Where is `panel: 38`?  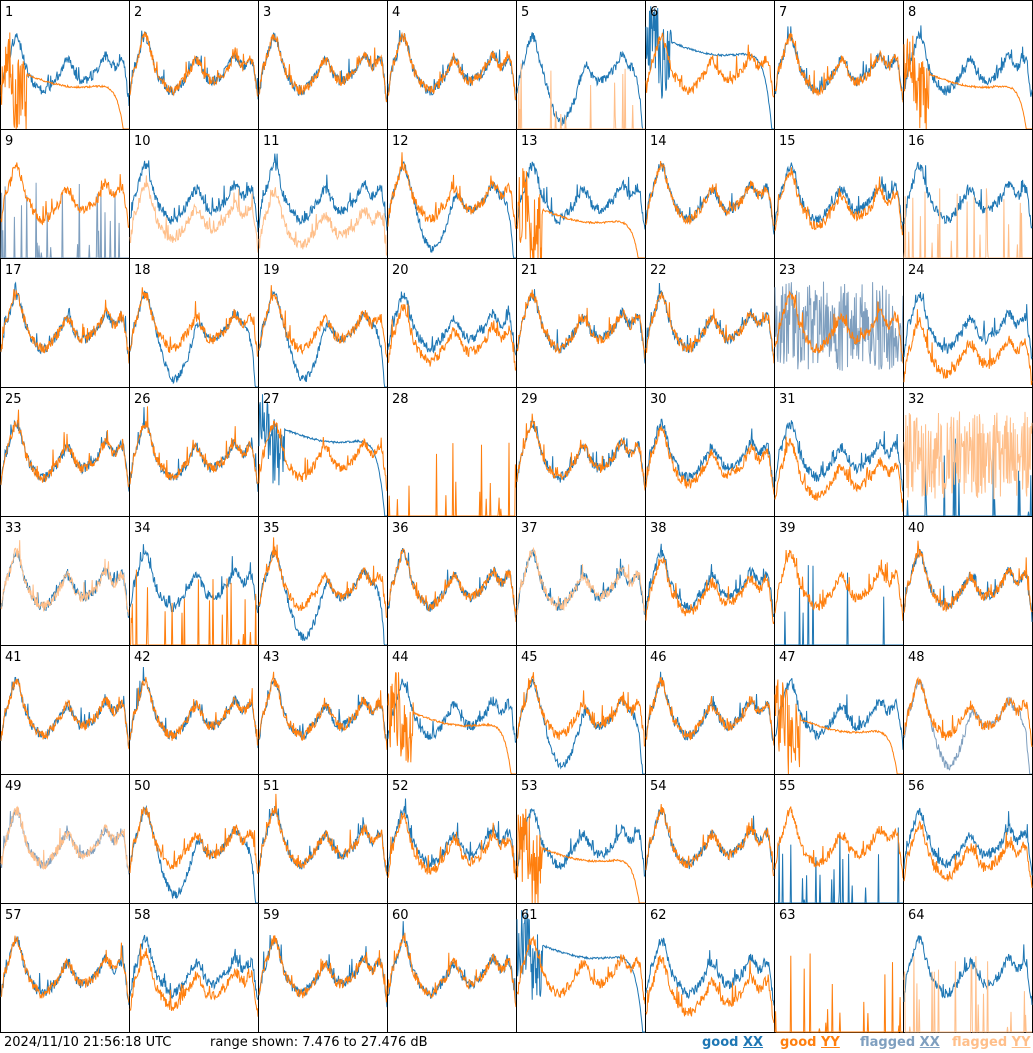 panel: 38 is located at coordinates (710, 581).